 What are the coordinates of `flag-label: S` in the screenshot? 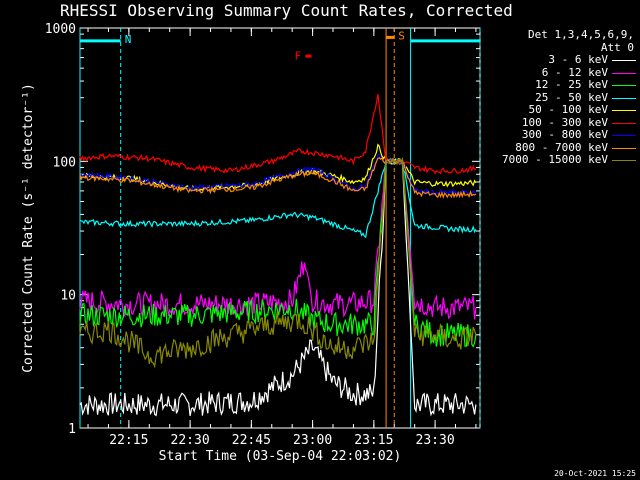 It's located at (401, 35).